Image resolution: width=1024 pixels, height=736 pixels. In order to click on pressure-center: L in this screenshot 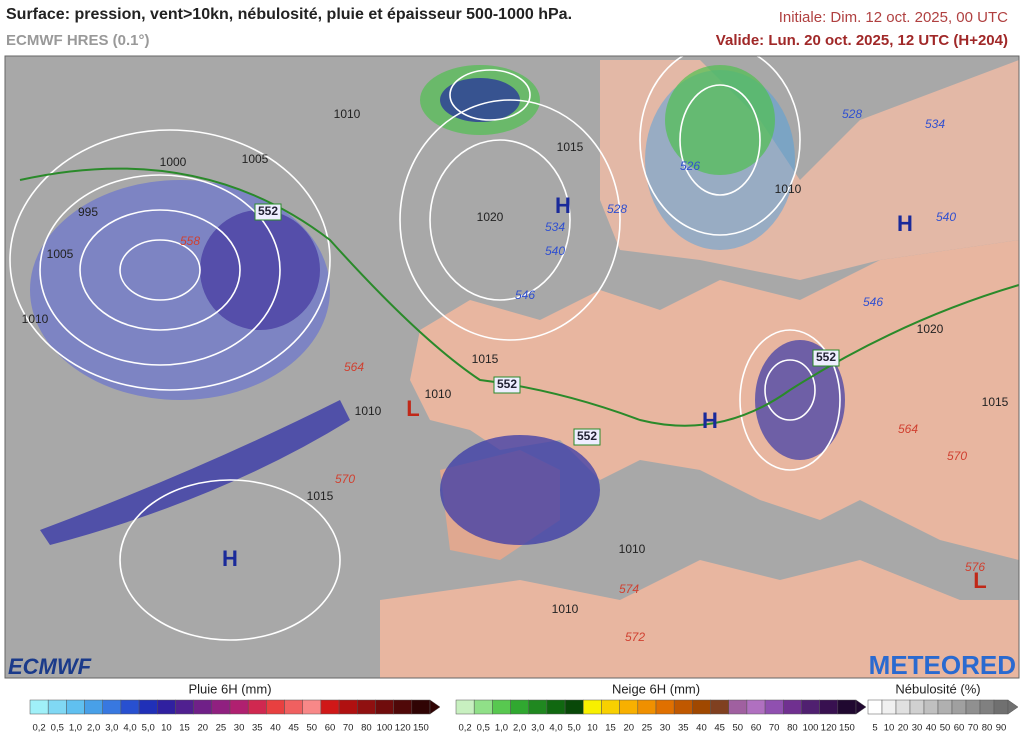, I will do `click(979, 580)`.